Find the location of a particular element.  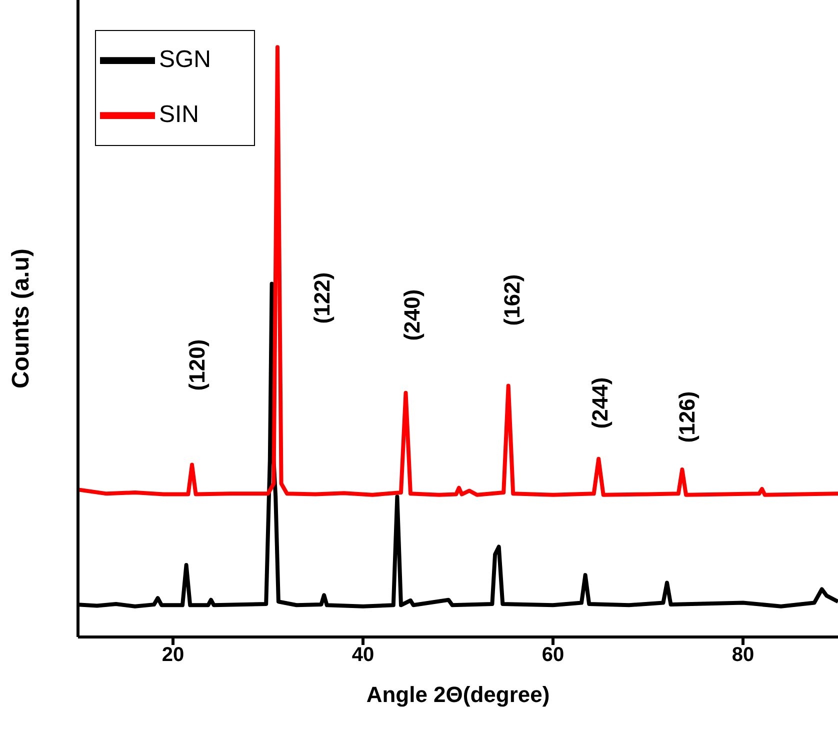

x-tick-label: 80 is located at coordinates (743, 655).